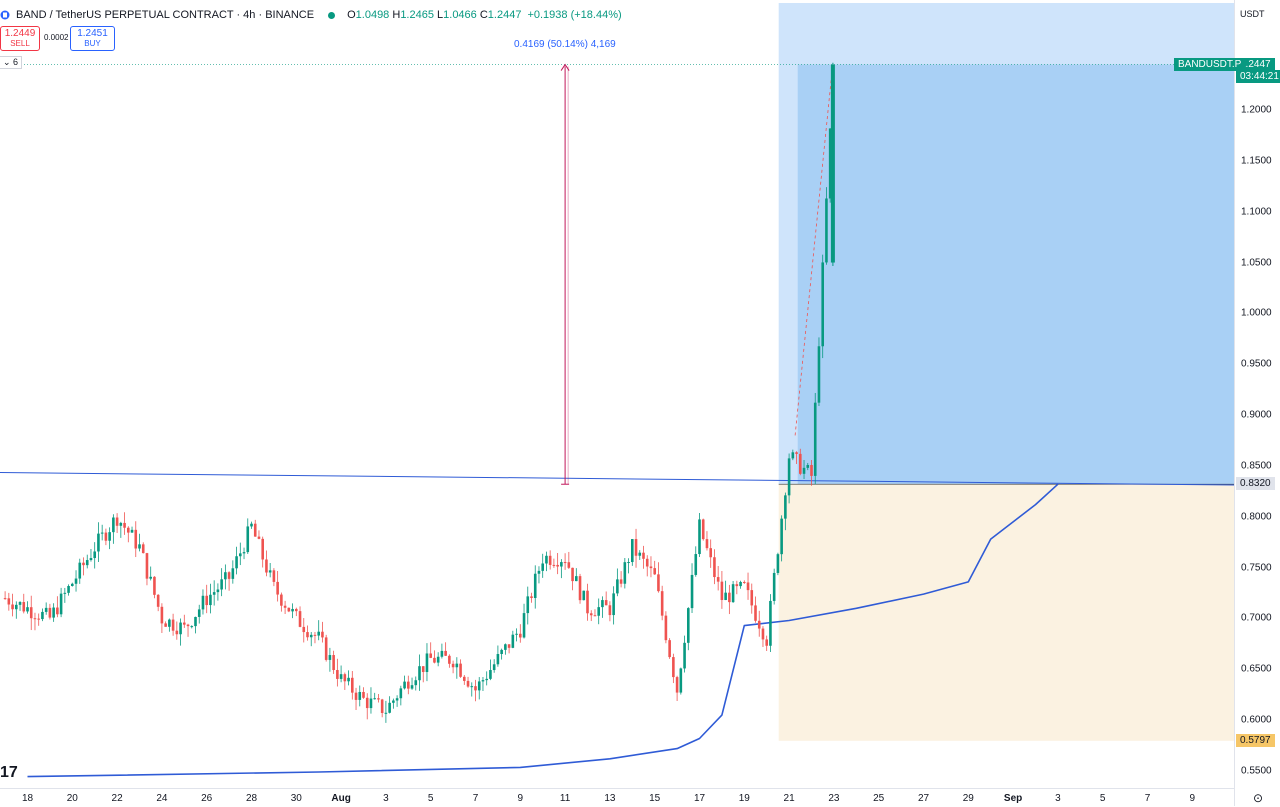 The width and height of the screenshot is (1280, 807). Describe the element at coordinates (1256, 466) in the screenshot. I see `price-tick: 0.8500` at that location.